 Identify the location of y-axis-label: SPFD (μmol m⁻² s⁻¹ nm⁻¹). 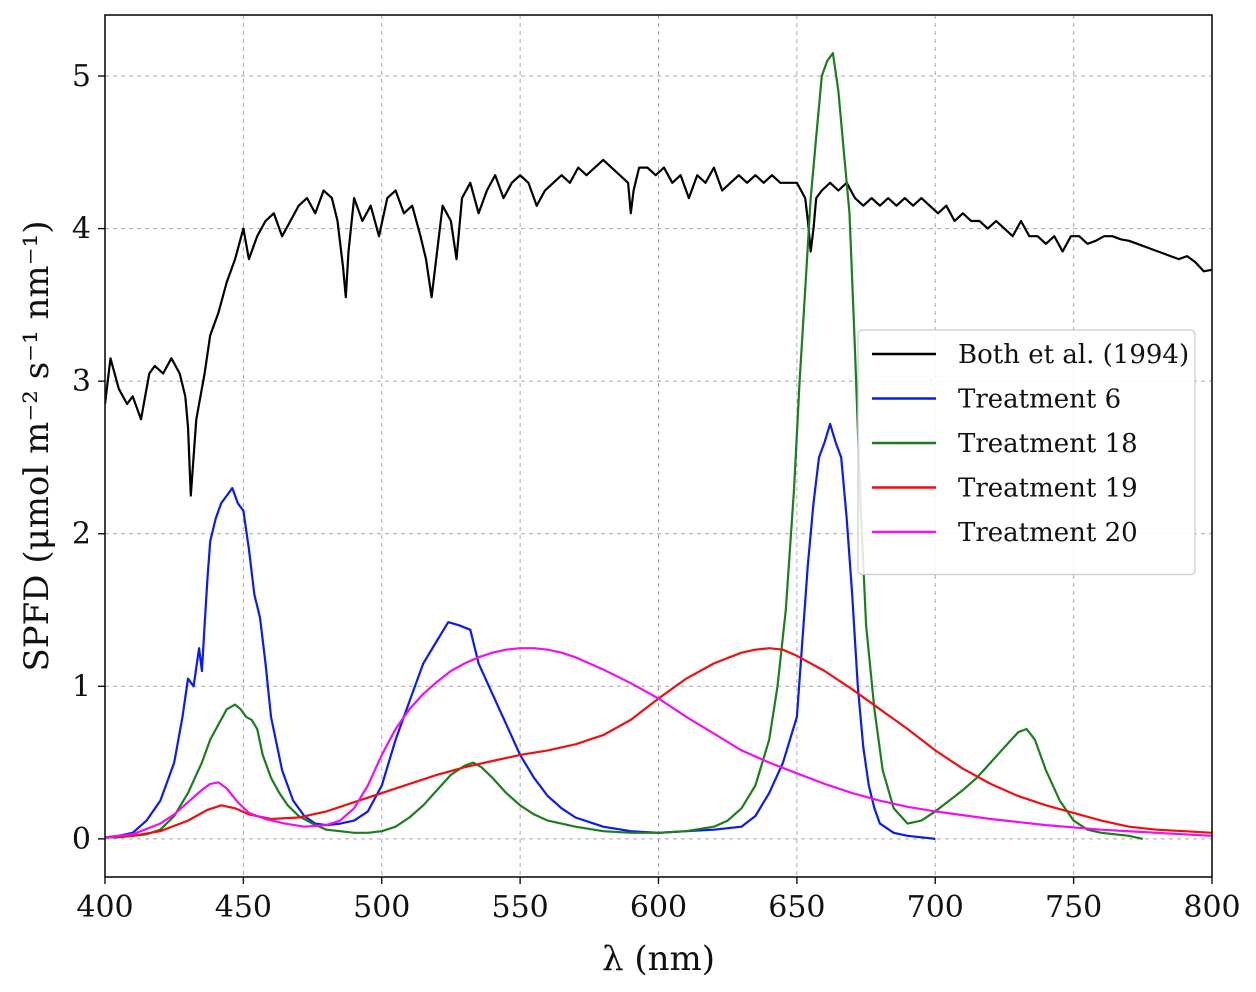
(37, 445).